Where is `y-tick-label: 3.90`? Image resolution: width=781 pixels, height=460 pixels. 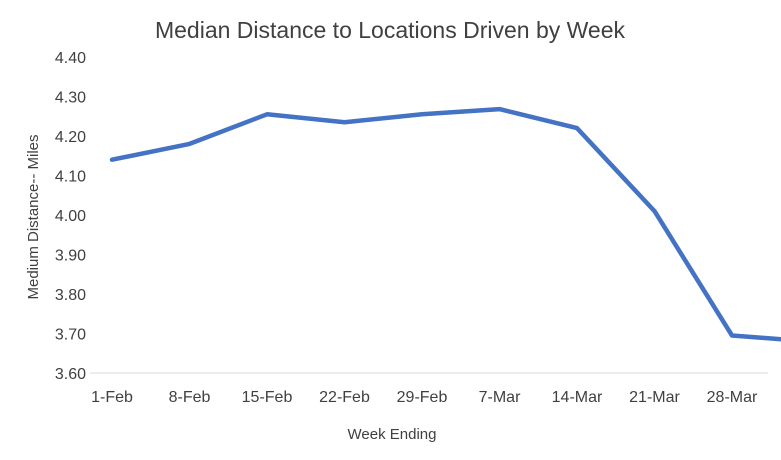
y-tick-label: 3.90 is located at coordinates (70, 256).